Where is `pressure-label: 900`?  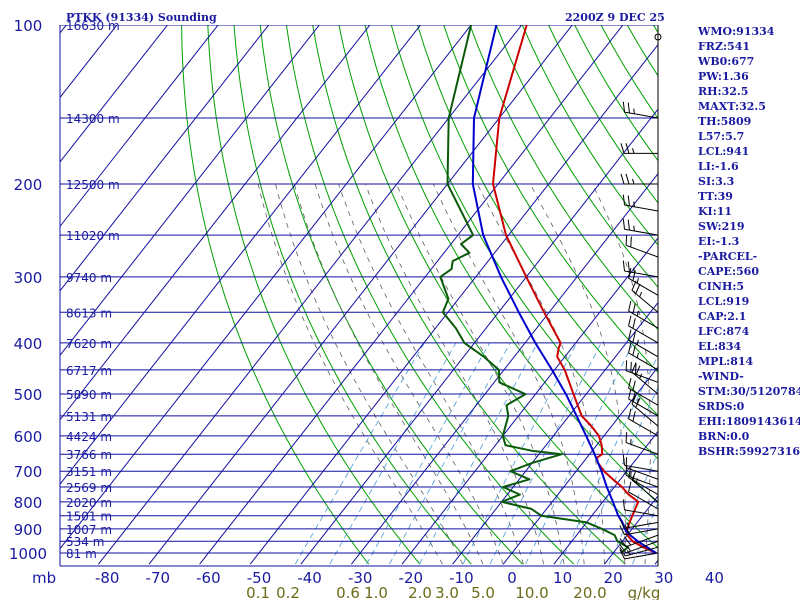 pressure-label: 900 is located at coordinates (28, 530).